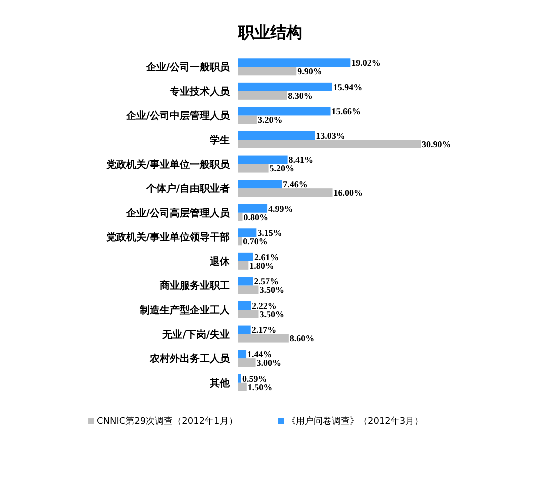 This screenshot has height=482, width=541. What do you see at coordinates (295, 184) in the screenshot?
I see `data-label: 7.46%` at bounding box center [295, 184].